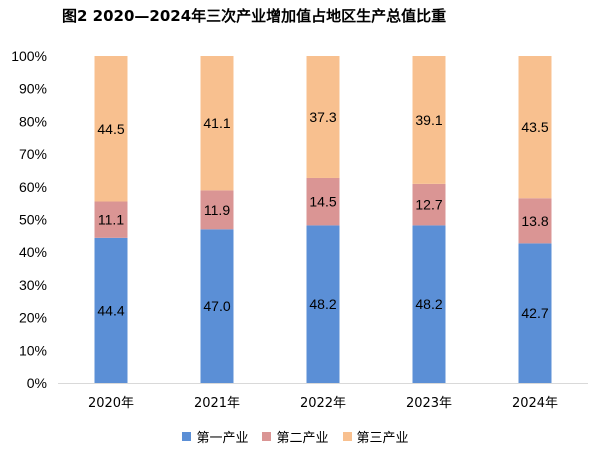 This screenshot has width=591, height=457. I want to click on data-label: 43.5, so click(534, 127).